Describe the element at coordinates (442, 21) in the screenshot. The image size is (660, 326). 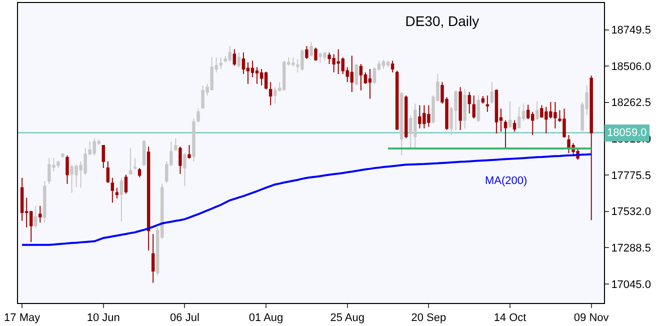
I see `text: DE30, Daily` at that location.